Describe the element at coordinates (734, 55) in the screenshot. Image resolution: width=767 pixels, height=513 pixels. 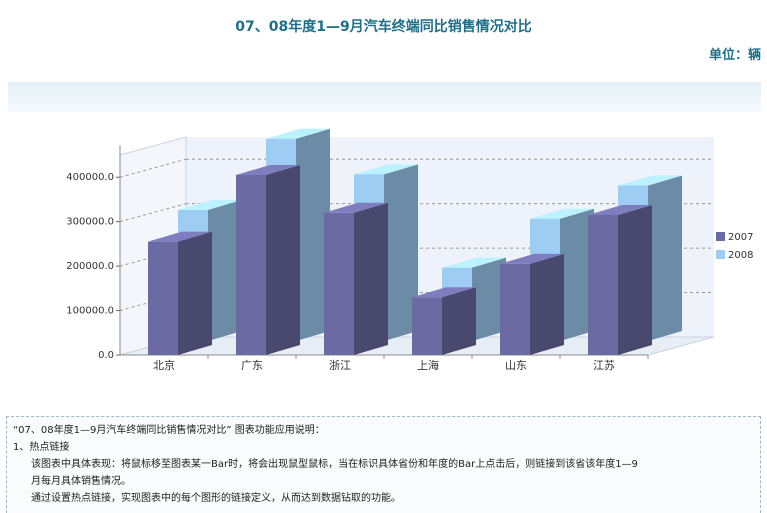
I see `unit-label: 单位：辆` at that location.